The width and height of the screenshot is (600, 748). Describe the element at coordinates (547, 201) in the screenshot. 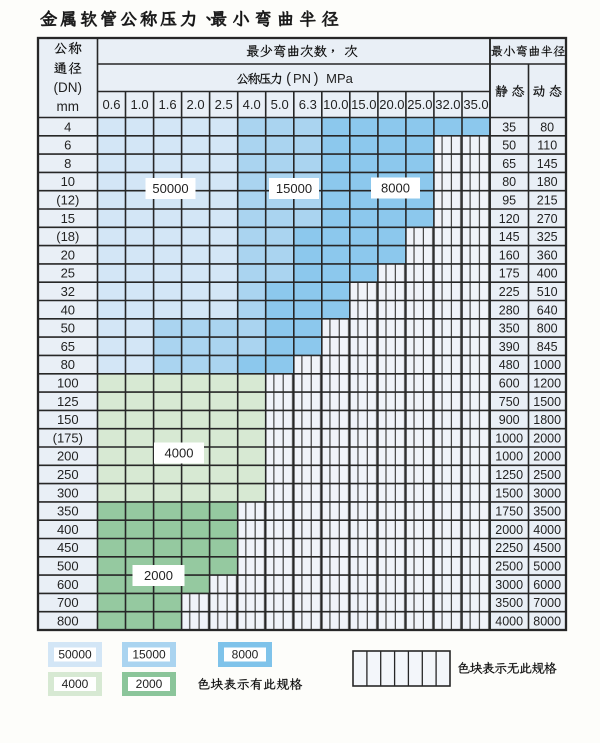

I see `svg-text: 215` at that location.